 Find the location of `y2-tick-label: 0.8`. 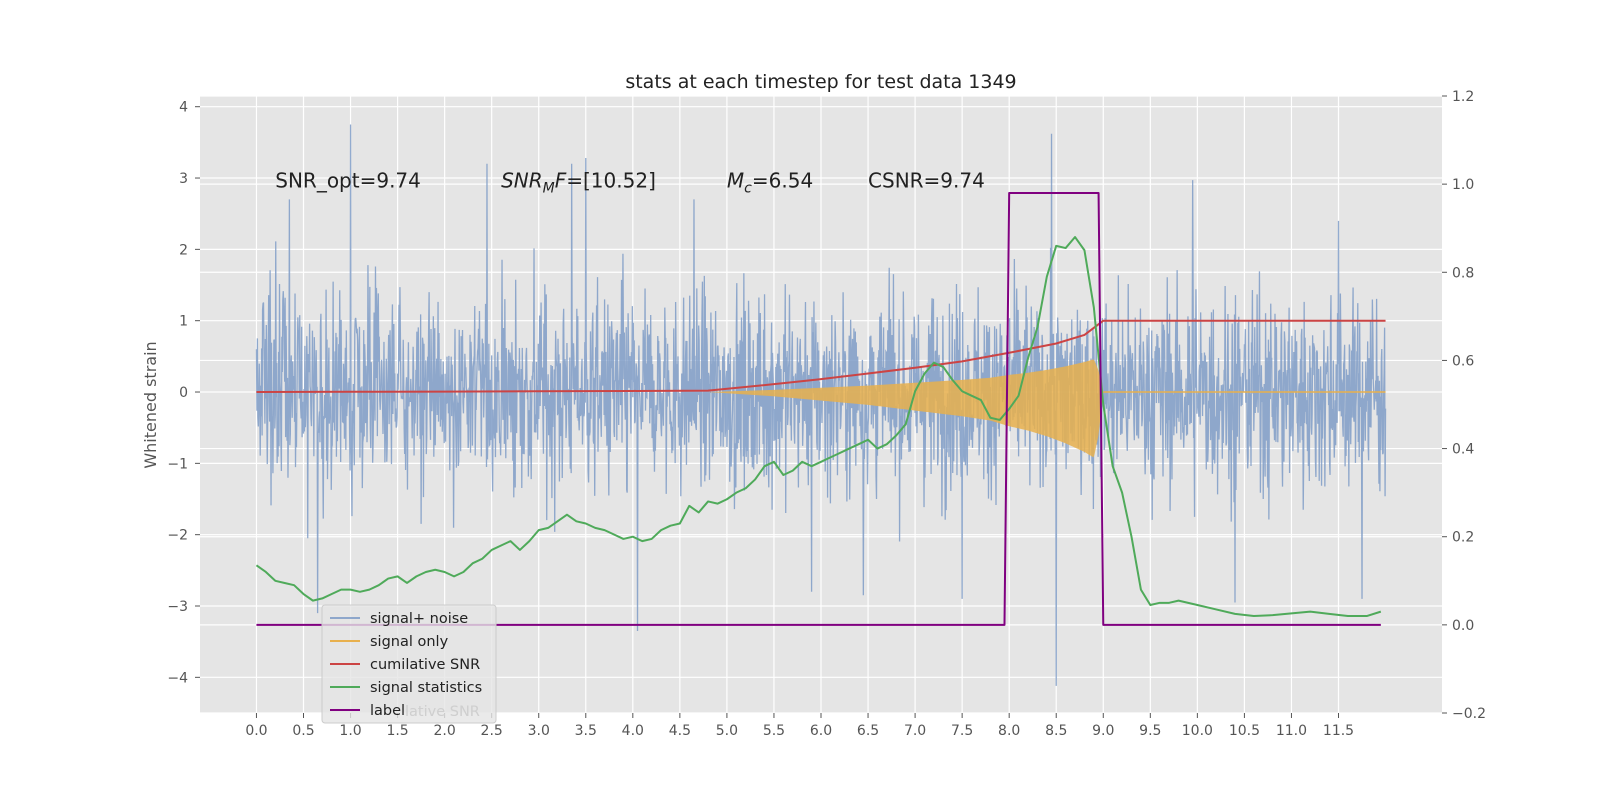

y2-tick-label: 0.8 is located at coordinates (1463, 273).